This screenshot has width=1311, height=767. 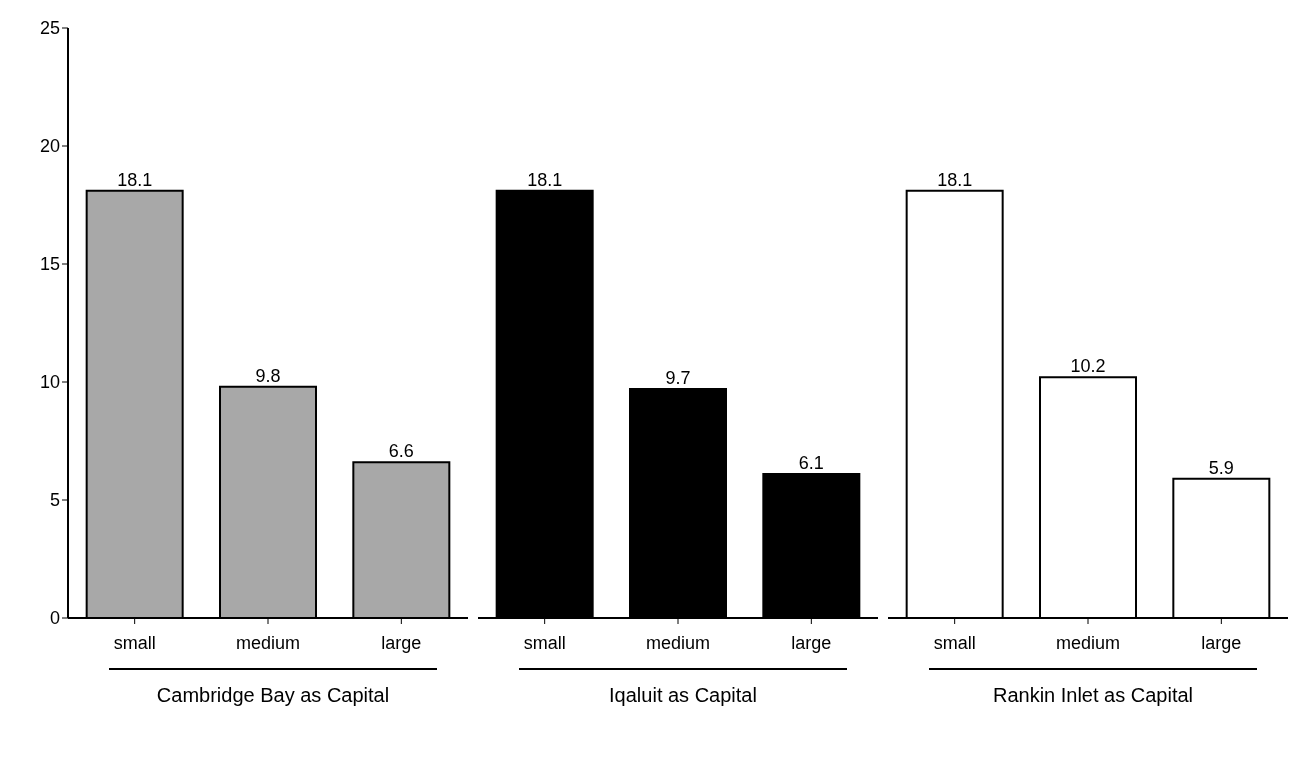 I want to click on y-tick-label: 5, so click(x=54, y=500).